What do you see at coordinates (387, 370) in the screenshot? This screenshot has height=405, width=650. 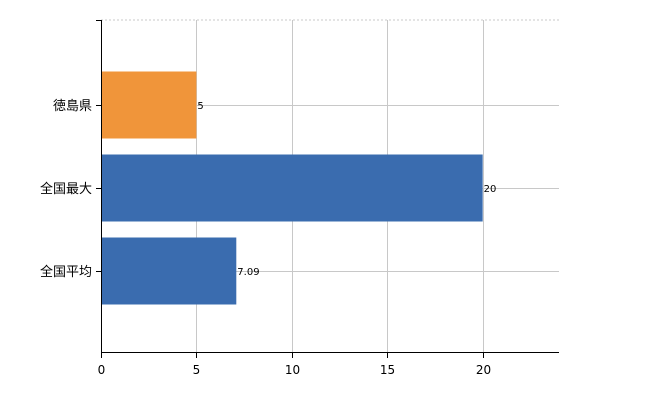 I see `x-tick-label-15: 15` at bounding box center [387, 370].